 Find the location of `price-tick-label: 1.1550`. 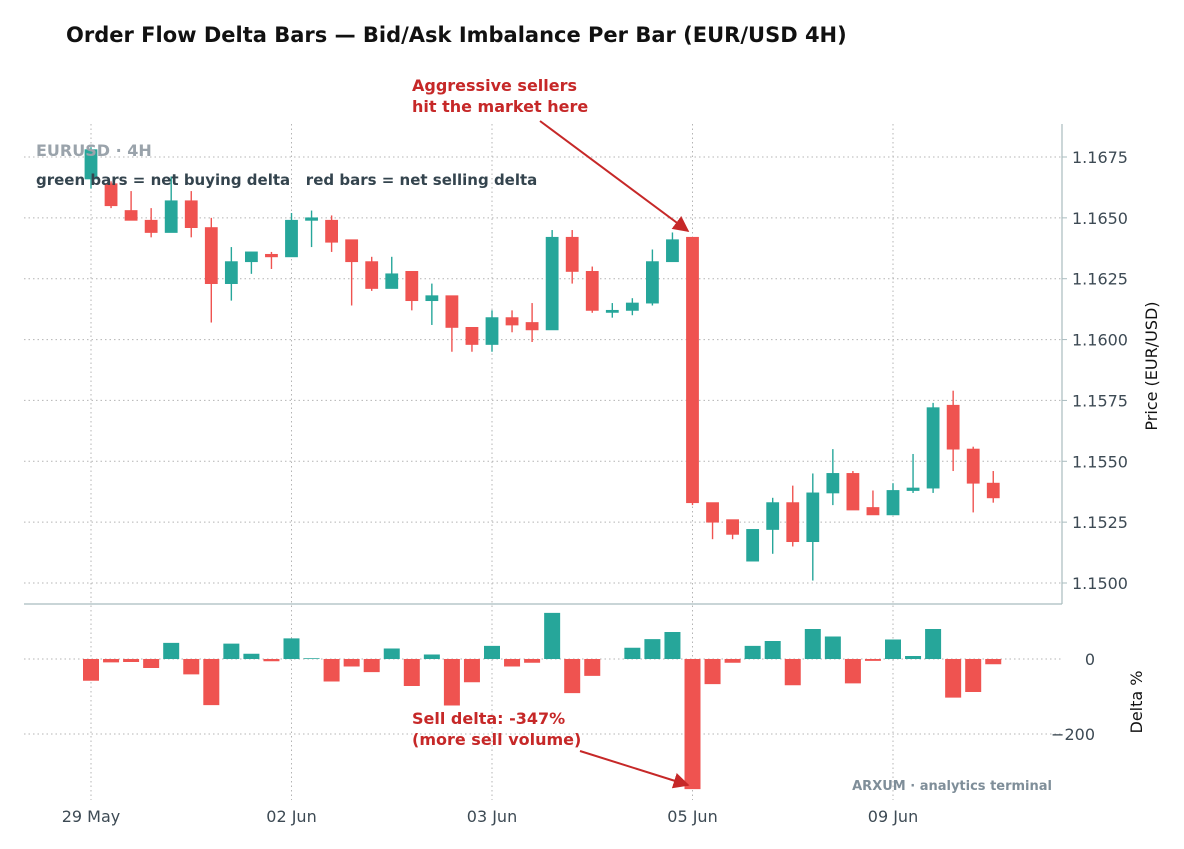

price-tick-label: 1.1550 is located at coordinates (1100, 461).